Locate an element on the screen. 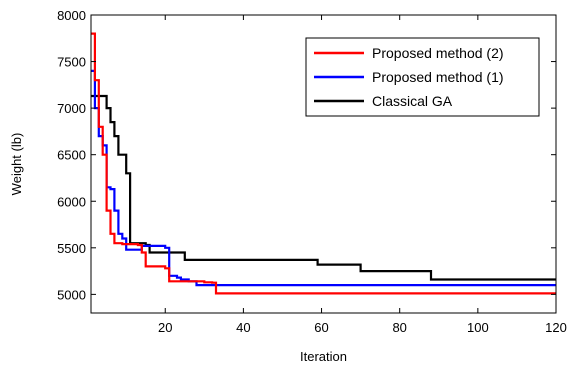 The width and height of the screenshot is (569, 370). x-tick-label: 100 is located at coordinates (478, 327).